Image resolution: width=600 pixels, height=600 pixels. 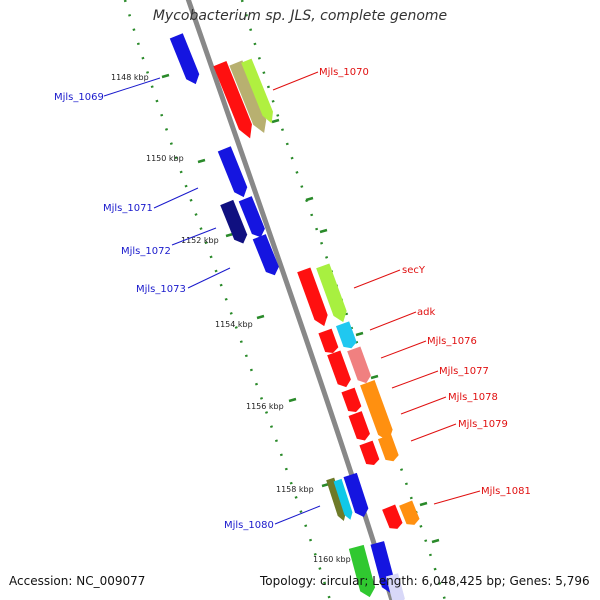 I want to click on scale-label-1152: 1152 kbp, so click(x=200, y=240).